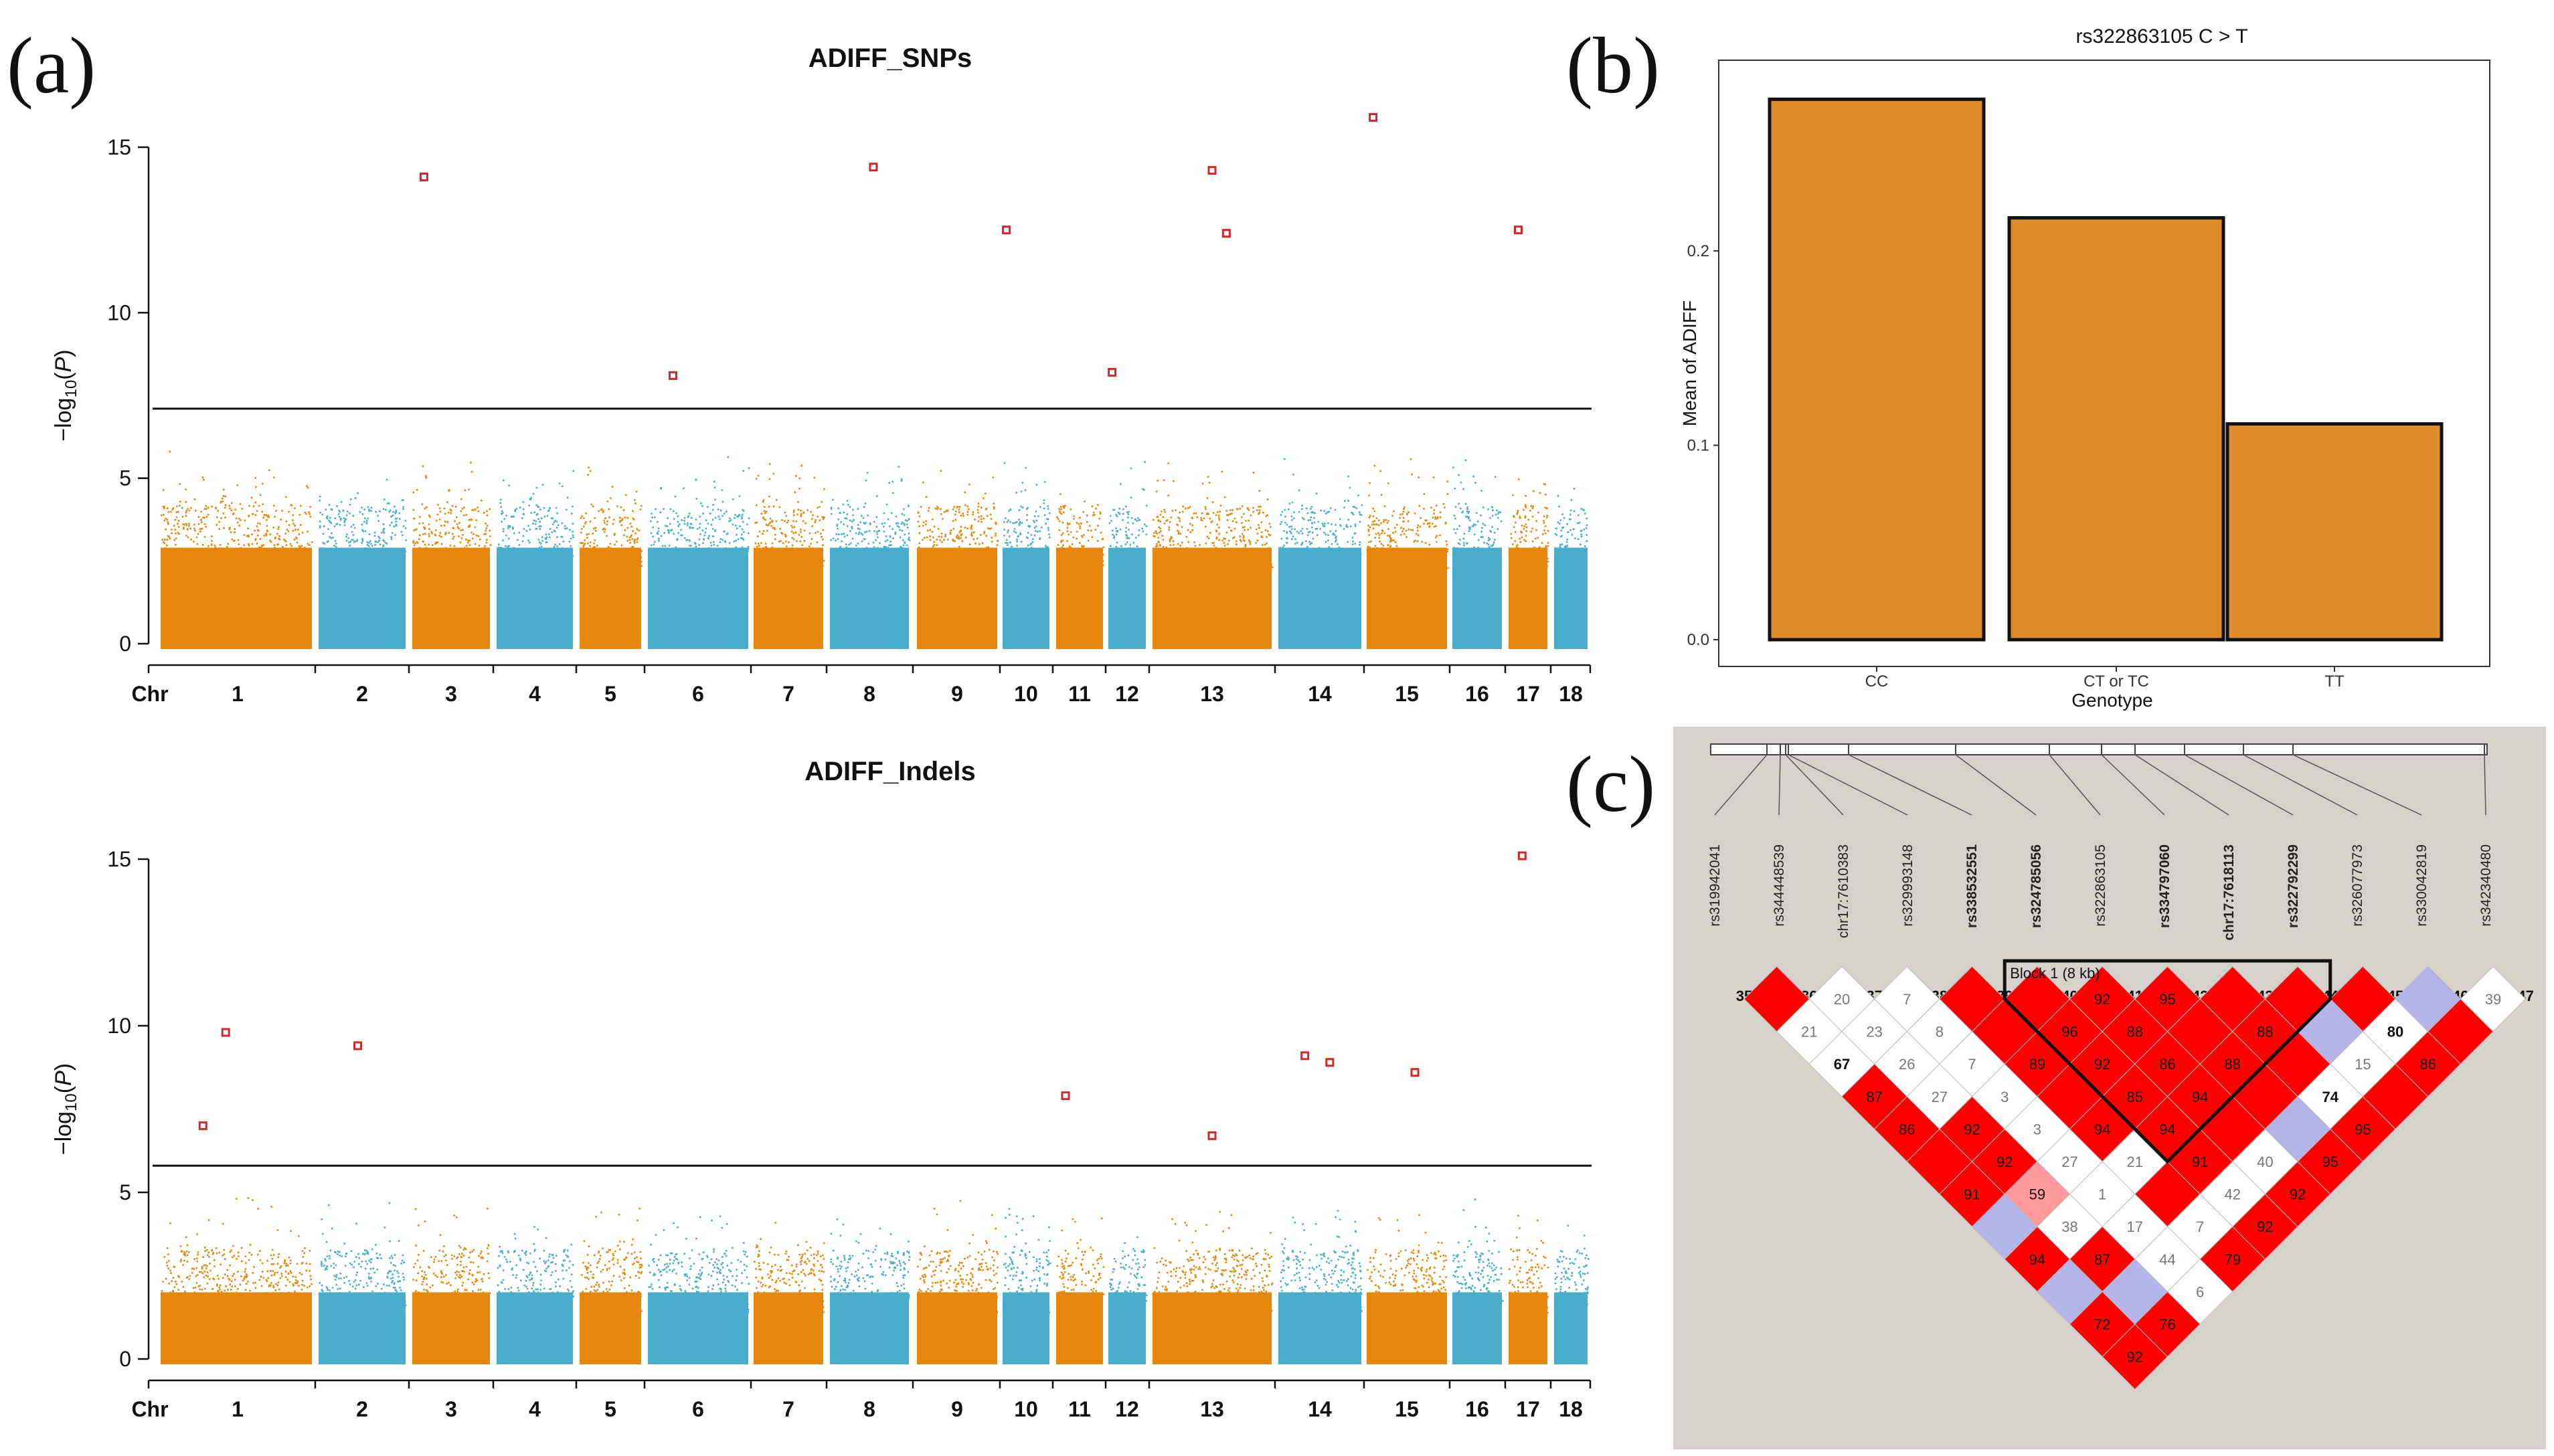  I want to click on y-axis-label: −log10(P), so click(65, 395).